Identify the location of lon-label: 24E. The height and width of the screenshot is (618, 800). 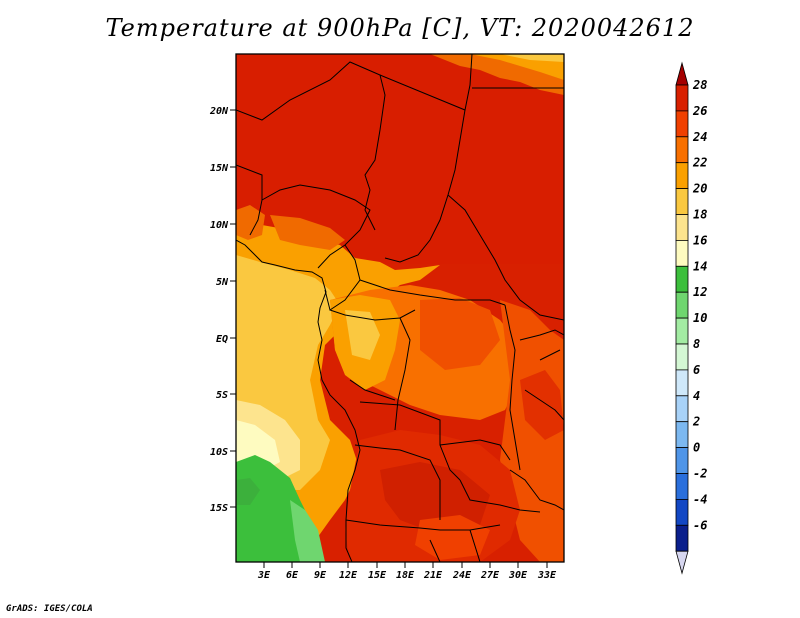
(462, 575).